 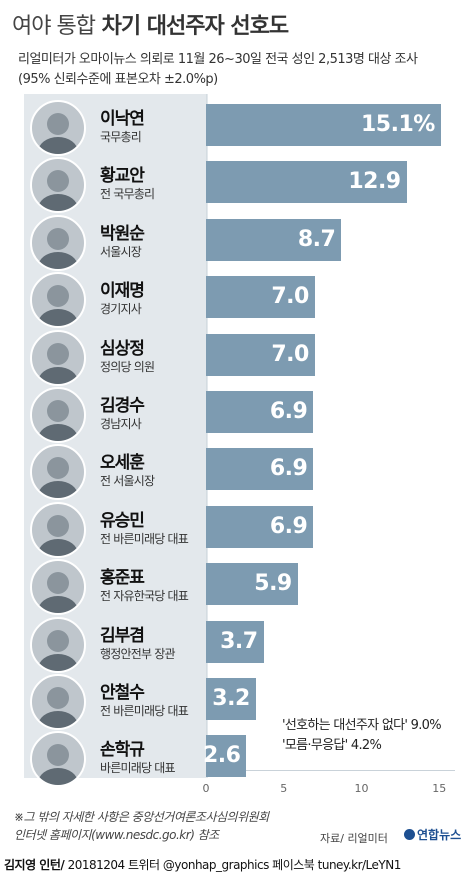 What do you see at coordinates (122, 635) in the screenshot?
I see `candidate-name: 김부겸` at bounding box center [122, 635].